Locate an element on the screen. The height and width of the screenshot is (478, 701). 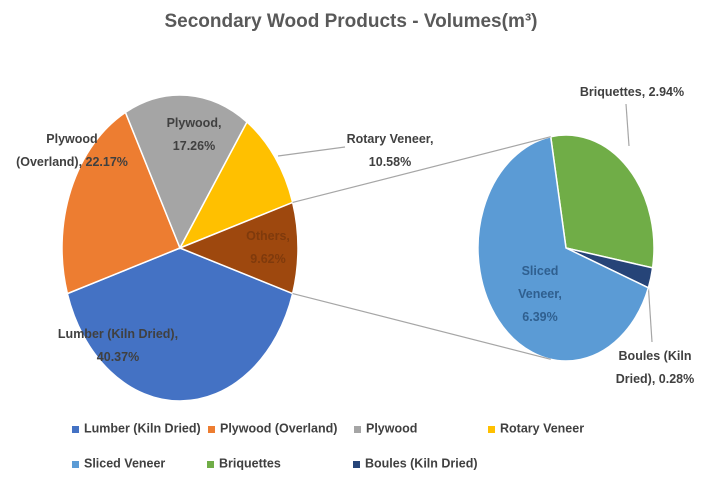
legend-label: Plywood (Overland) is located at coordinates (278, 428).